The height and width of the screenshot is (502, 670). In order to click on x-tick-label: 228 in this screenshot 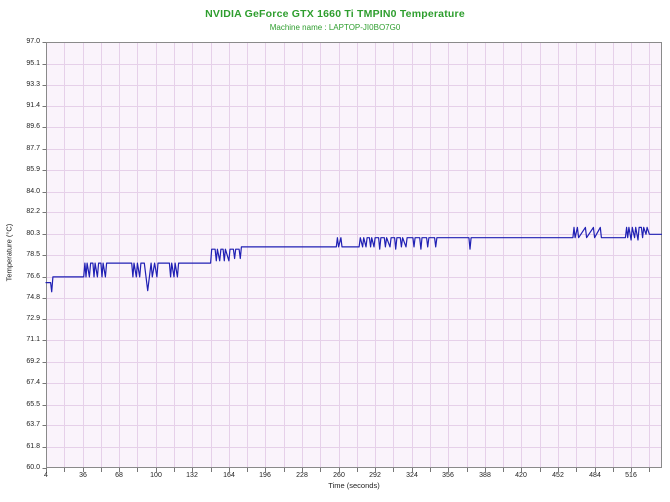, I will do `click(302, 475)`.